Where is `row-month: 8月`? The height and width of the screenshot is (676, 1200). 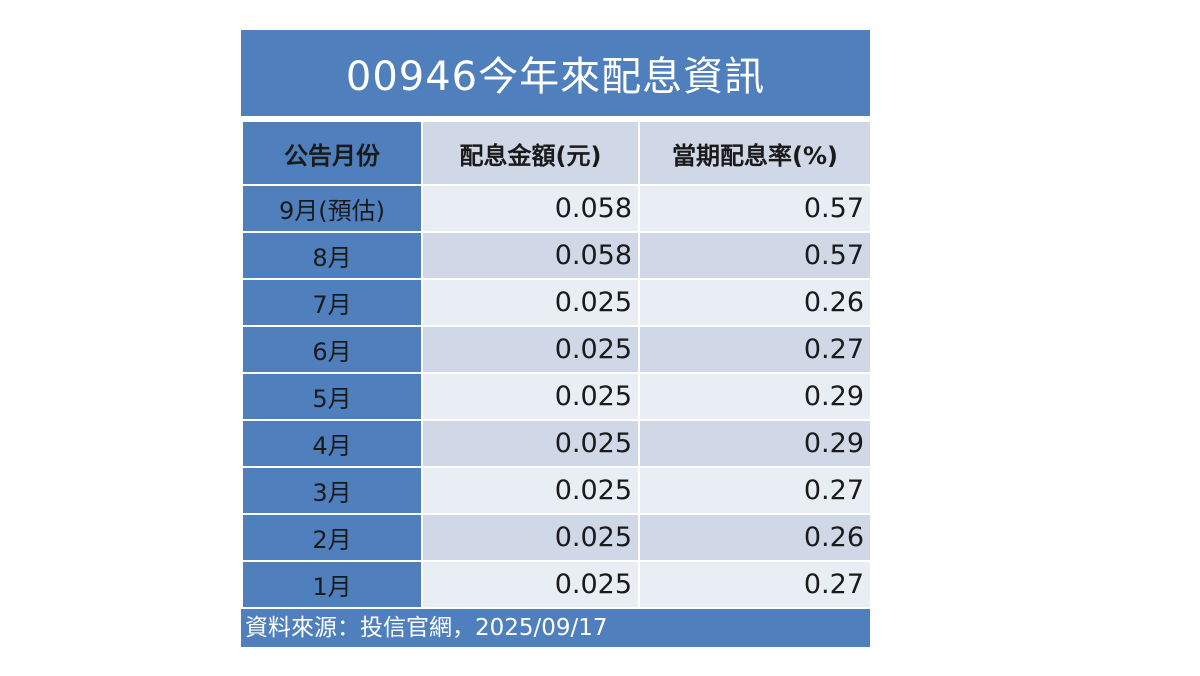
row-month: 8月 is located at coordinates (332, 255).